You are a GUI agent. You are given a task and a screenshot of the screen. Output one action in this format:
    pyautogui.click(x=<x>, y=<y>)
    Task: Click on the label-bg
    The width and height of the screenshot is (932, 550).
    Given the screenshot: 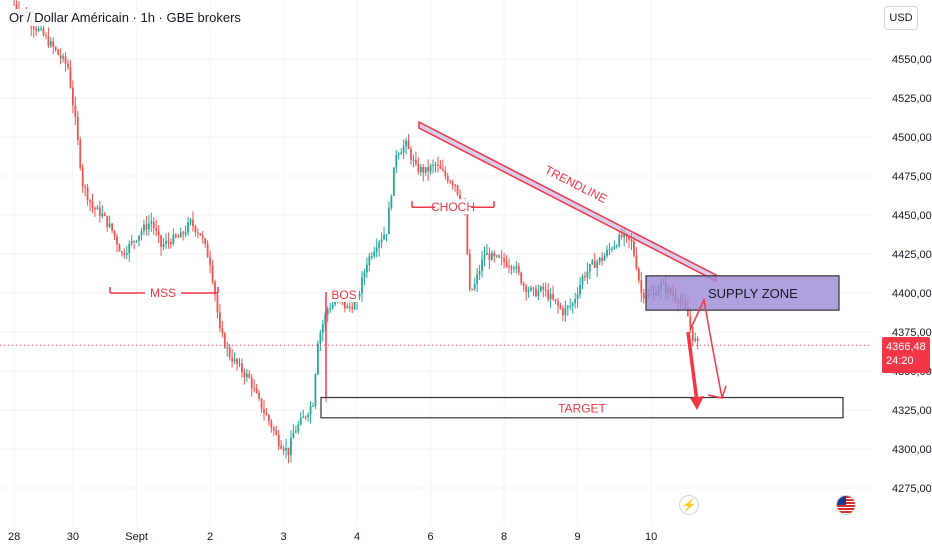 What is the action you would take?
    pyautogui.click(x=453, y=207)
    